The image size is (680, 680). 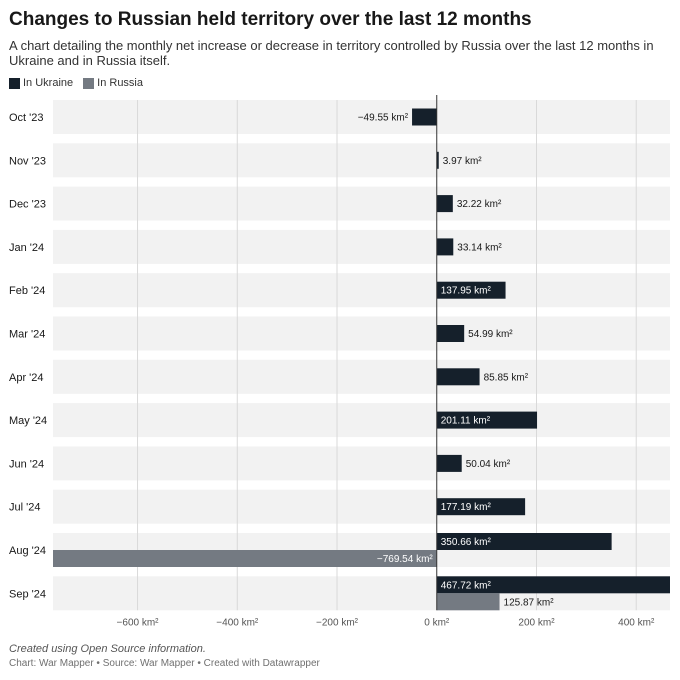 I want to click on chart-notes: Created using Open Source information., so click(x=107, y=649).